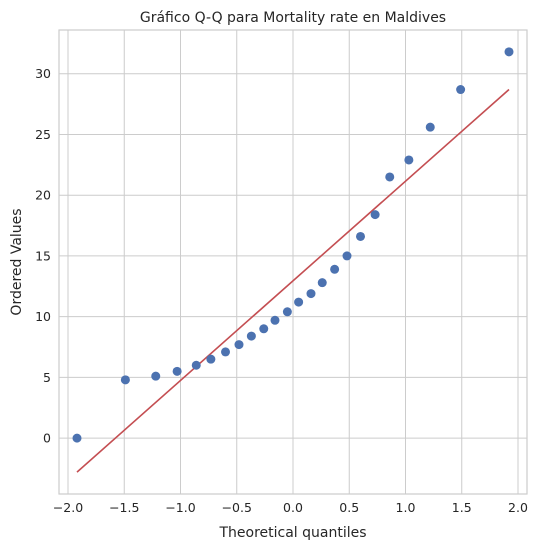 This screenshot has height=550, width=535. I want to click on x-tick-label: 0.5, so click(349, 507).